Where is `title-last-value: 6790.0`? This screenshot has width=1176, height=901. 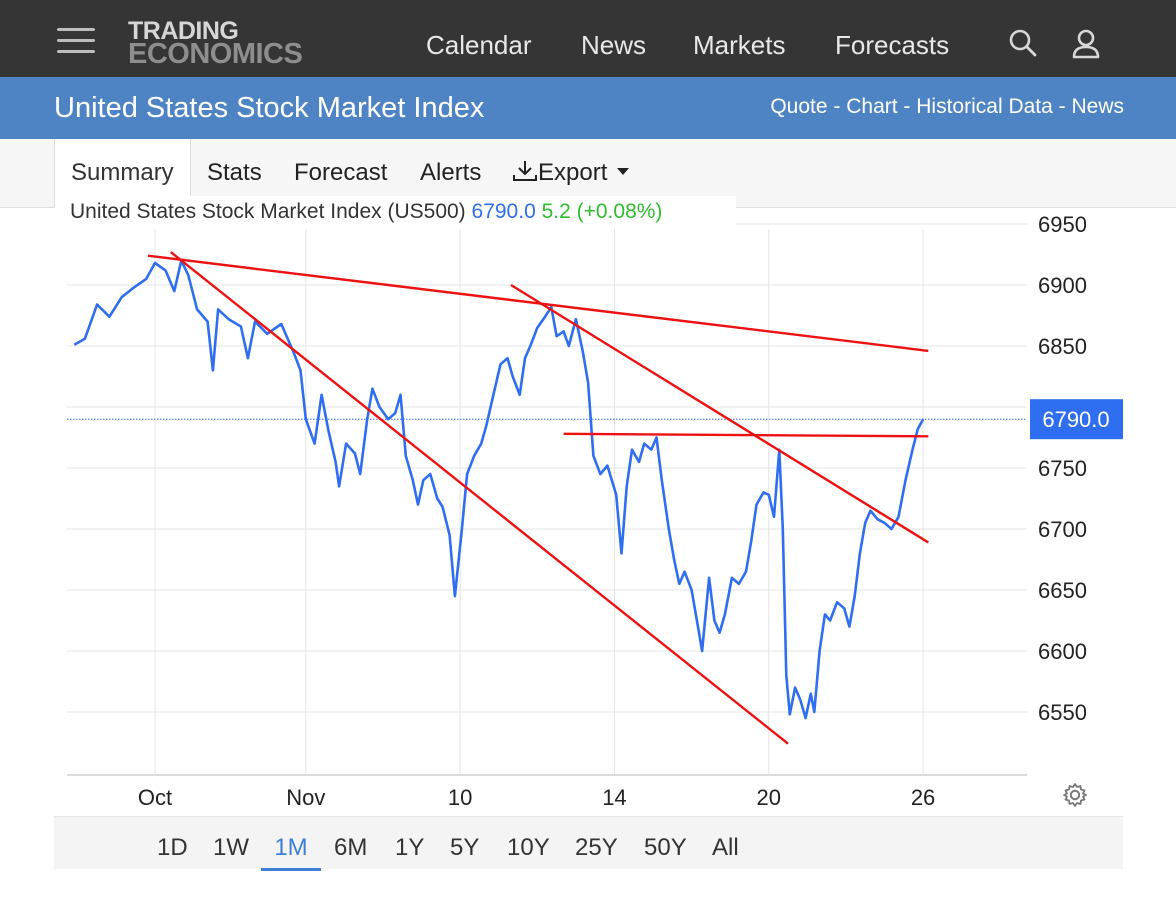 title-last-value: 6790.0 is located at coordinates (507, 211).